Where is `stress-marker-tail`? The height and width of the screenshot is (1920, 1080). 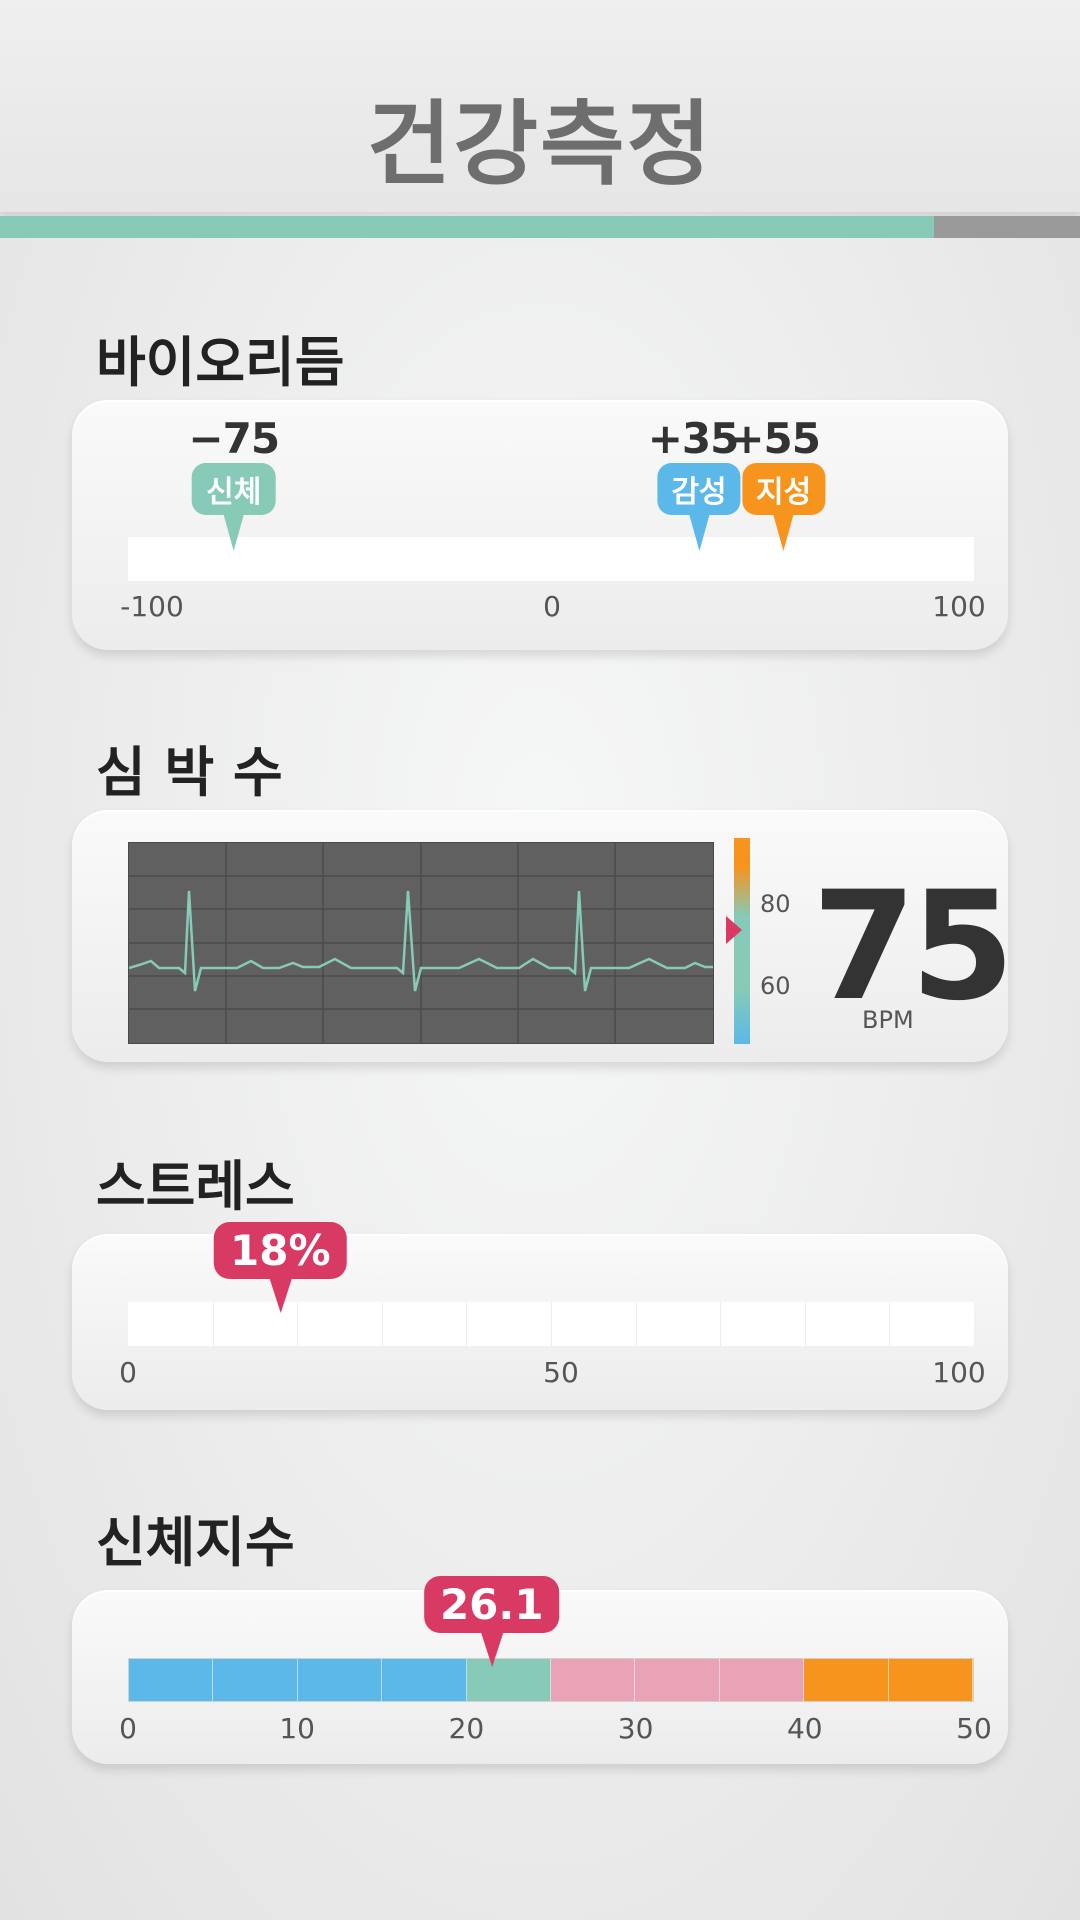
stress-marker-tail is located at coordinates (280, 1296).